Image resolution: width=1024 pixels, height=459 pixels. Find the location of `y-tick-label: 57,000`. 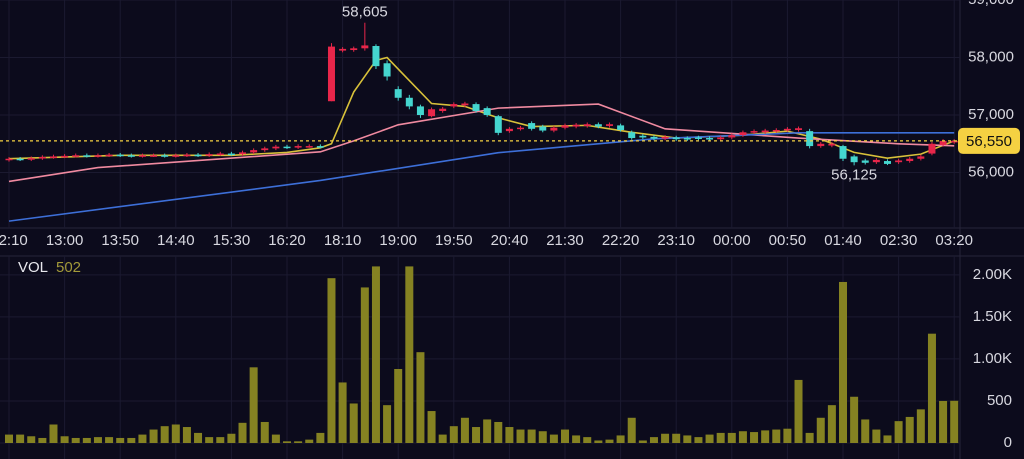

y-tick-label: 57,000 is located at coordinates (991, 114).